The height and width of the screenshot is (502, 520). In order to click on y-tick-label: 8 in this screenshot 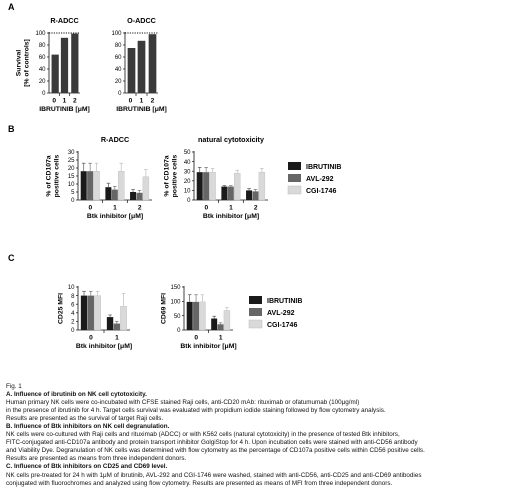, I will do `click(73, 297)`.